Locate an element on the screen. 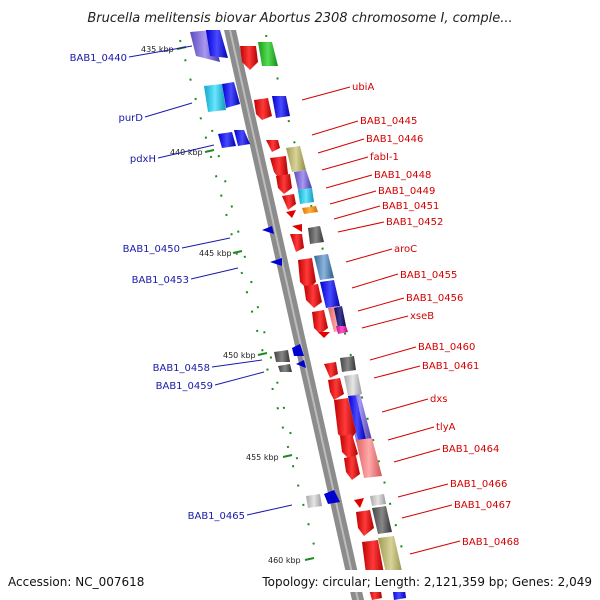 The height and width of the screenshot is (600, 600). label-BAB1_0461: BAB1_0461 is located at coordinates (450, 366).